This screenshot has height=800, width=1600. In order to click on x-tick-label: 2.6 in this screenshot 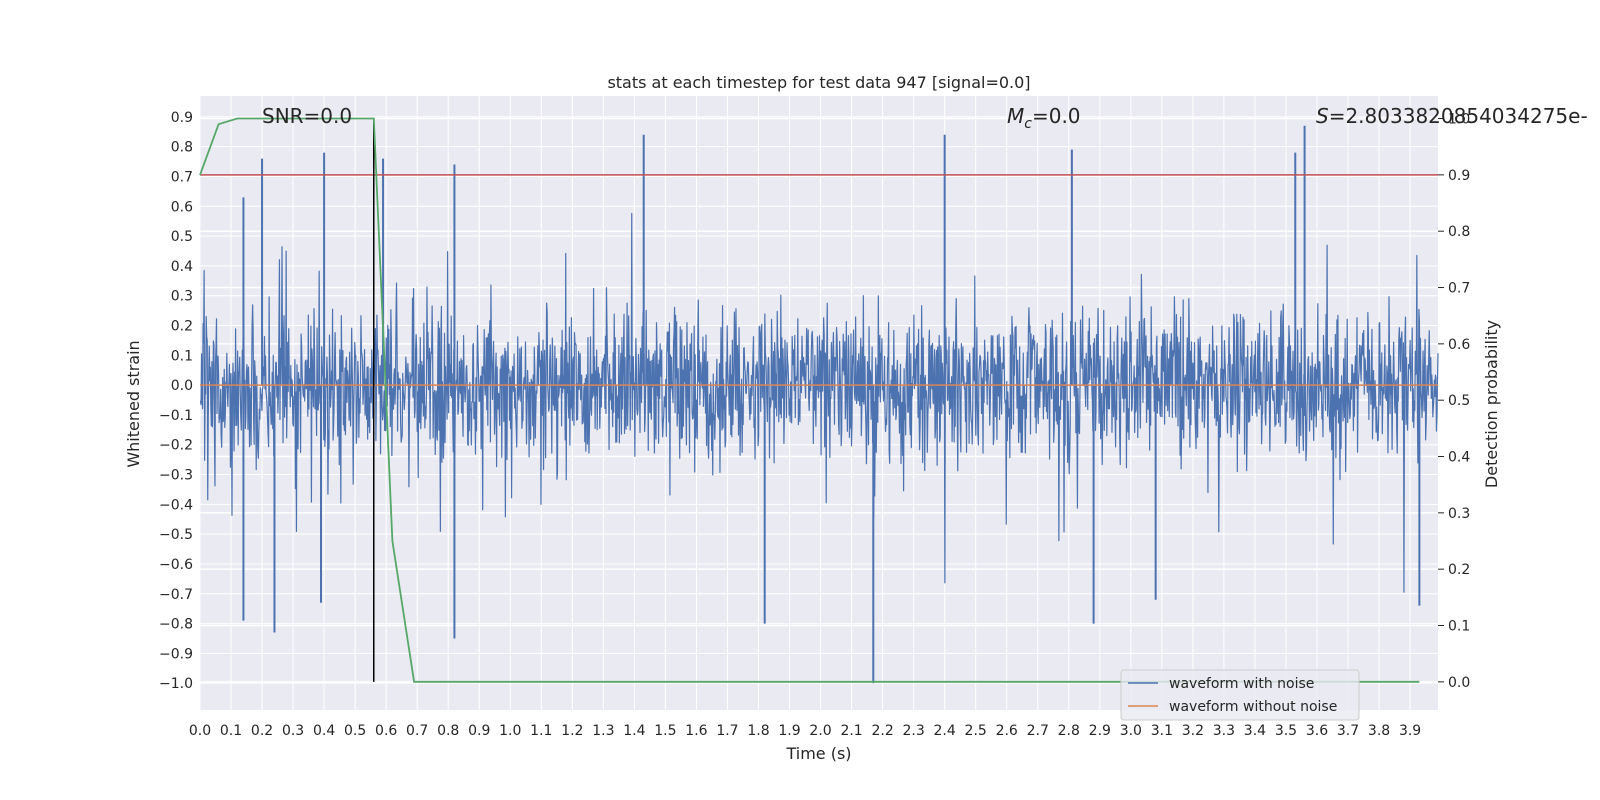, I will do `click(1007, 731)`.